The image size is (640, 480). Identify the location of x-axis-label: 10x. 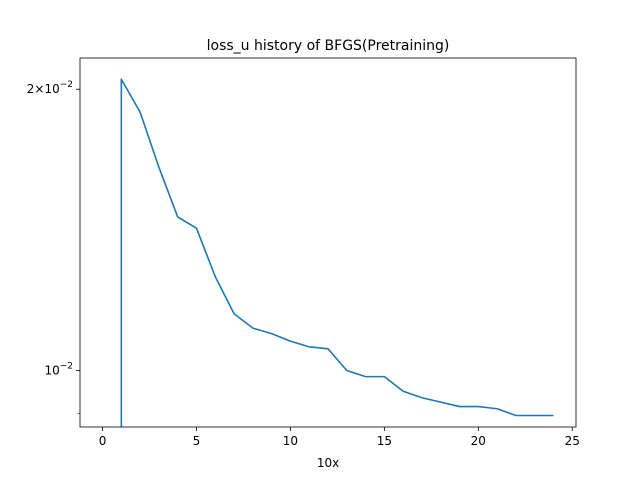
(328, 463).